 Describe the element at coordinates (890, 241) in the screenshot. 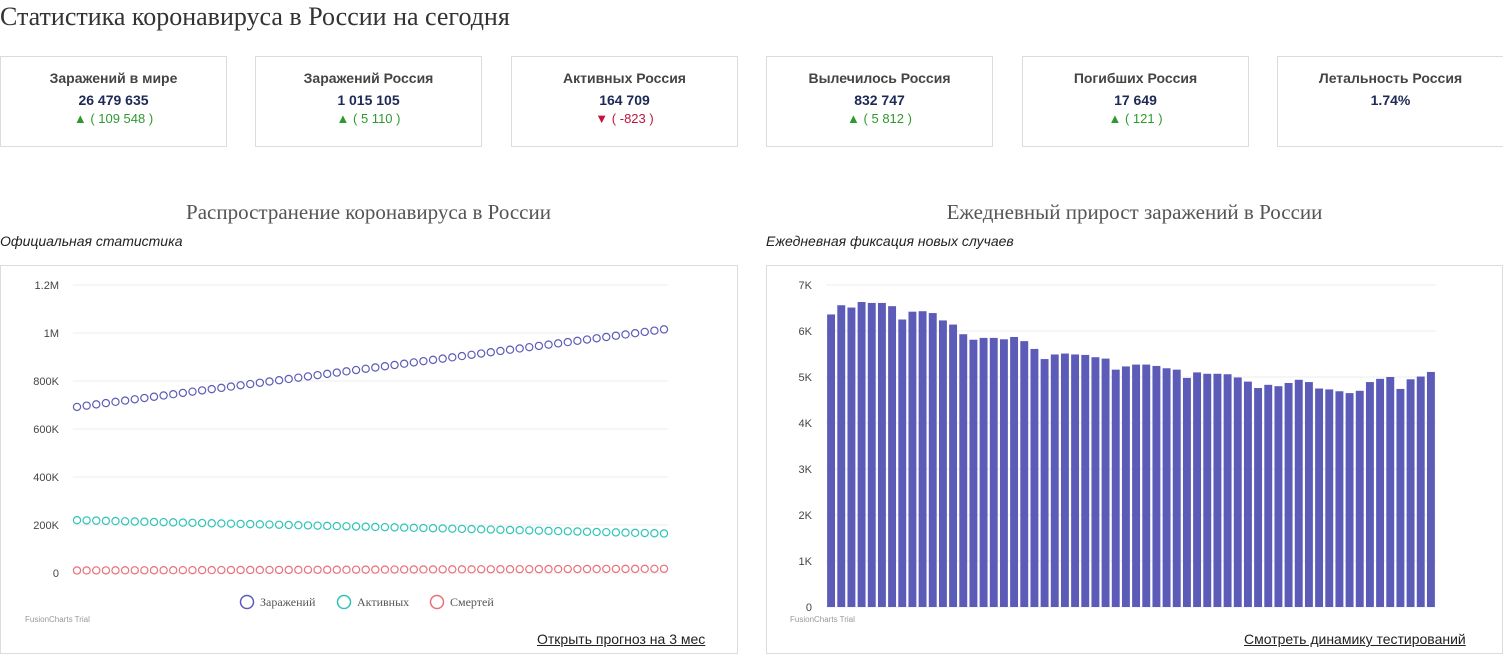

I see `right-chart-subtitle: Ежедневная фиксация новых случаев` at that location.